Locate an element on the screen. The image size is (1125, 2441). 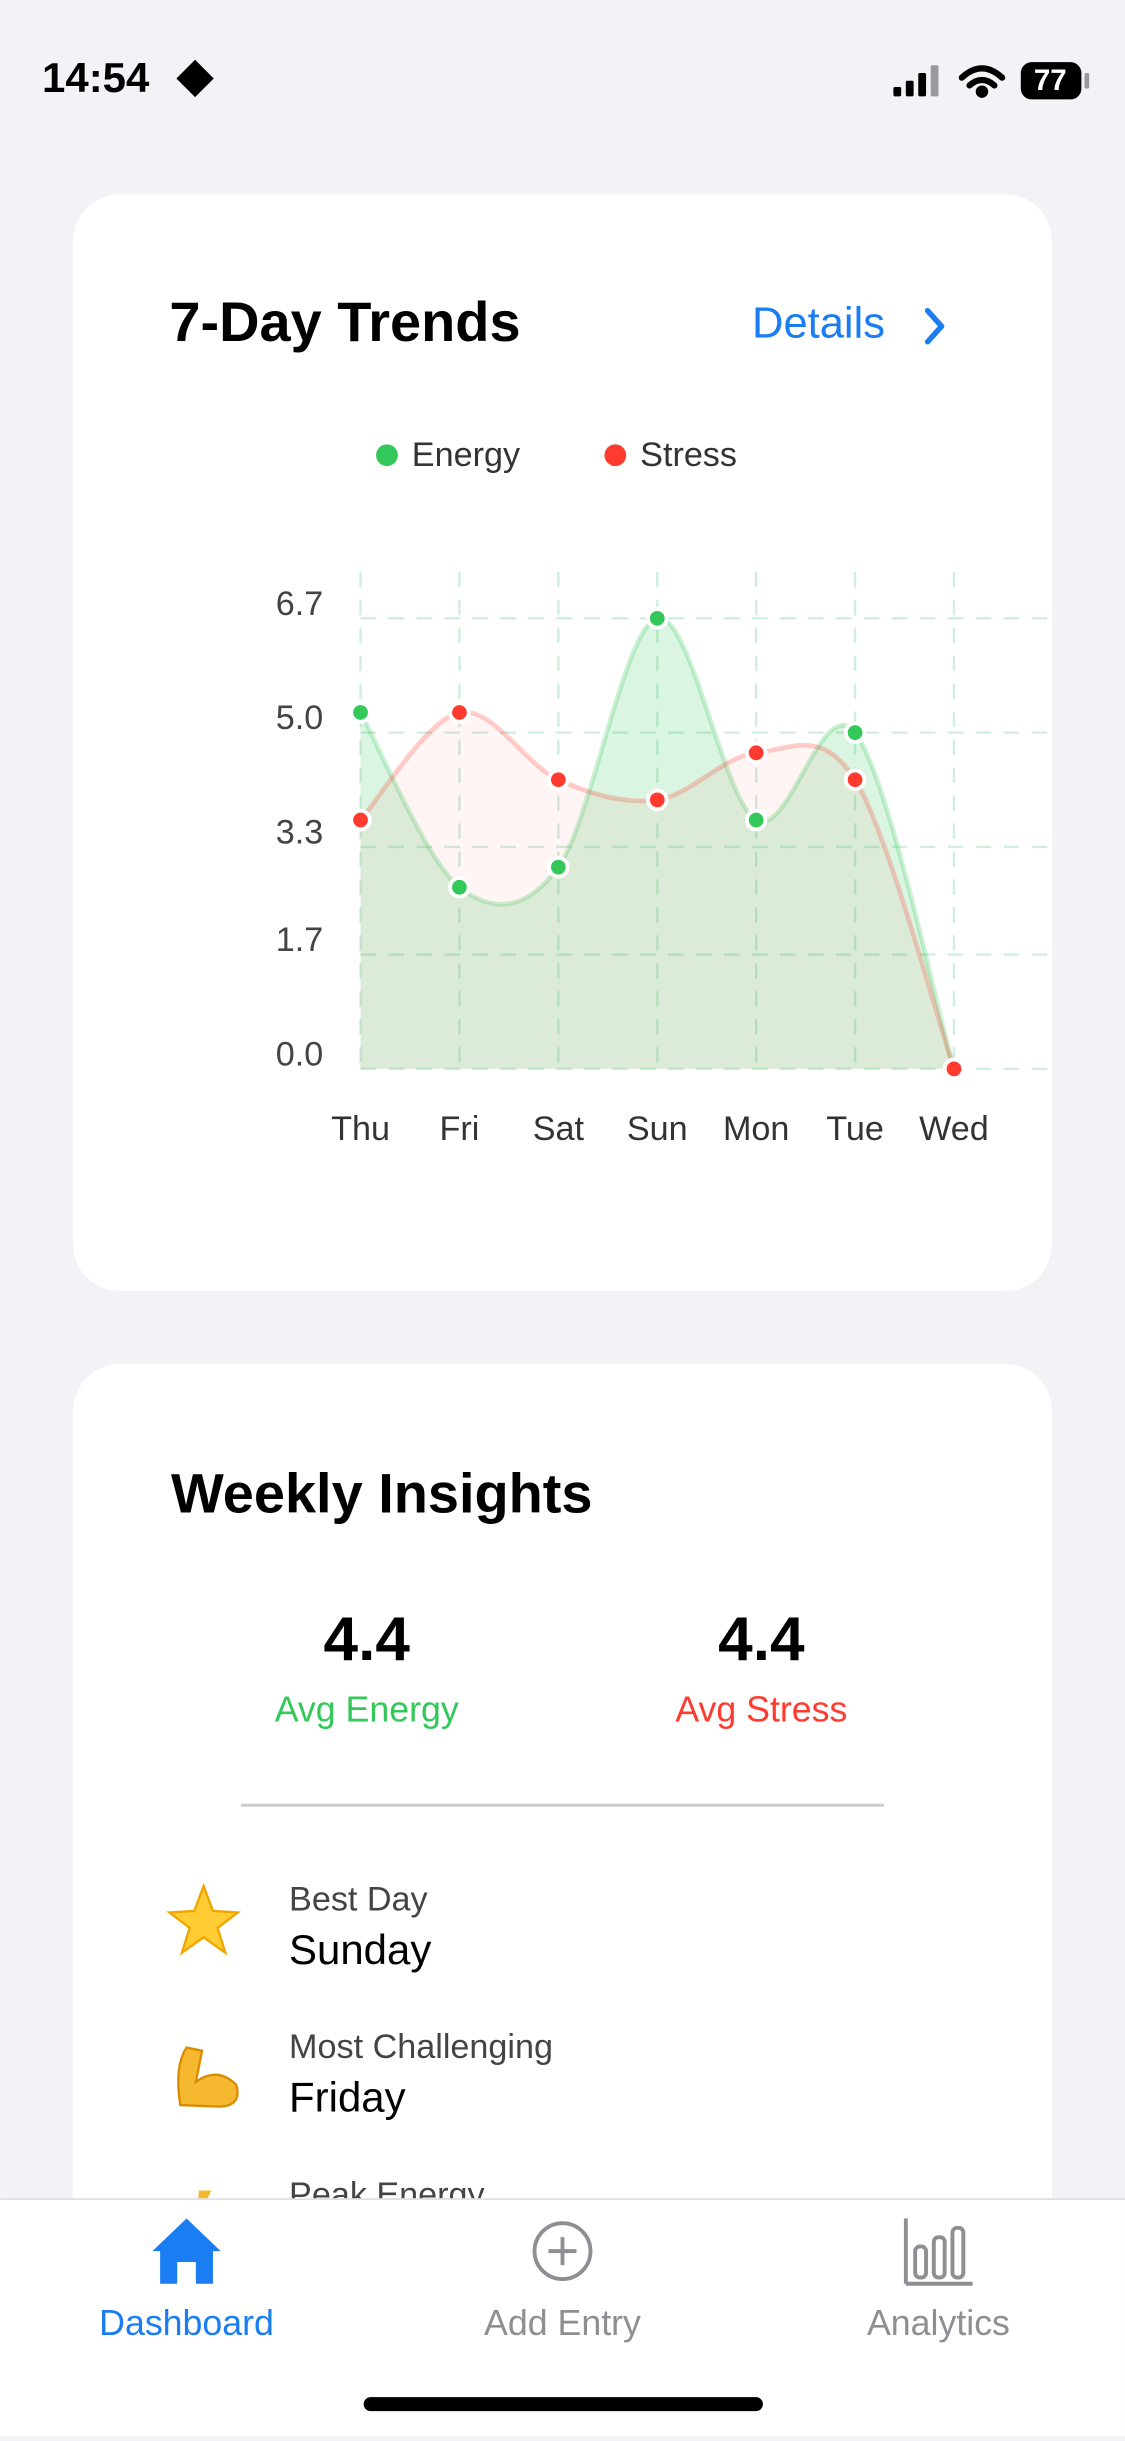
stat-label: Avg Energy is located at coordinates (367, 1709).